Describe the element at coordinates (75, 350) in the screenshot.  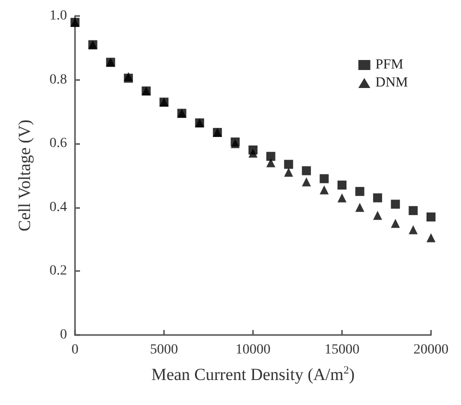
I see `x-tick-label: 0` at that location.